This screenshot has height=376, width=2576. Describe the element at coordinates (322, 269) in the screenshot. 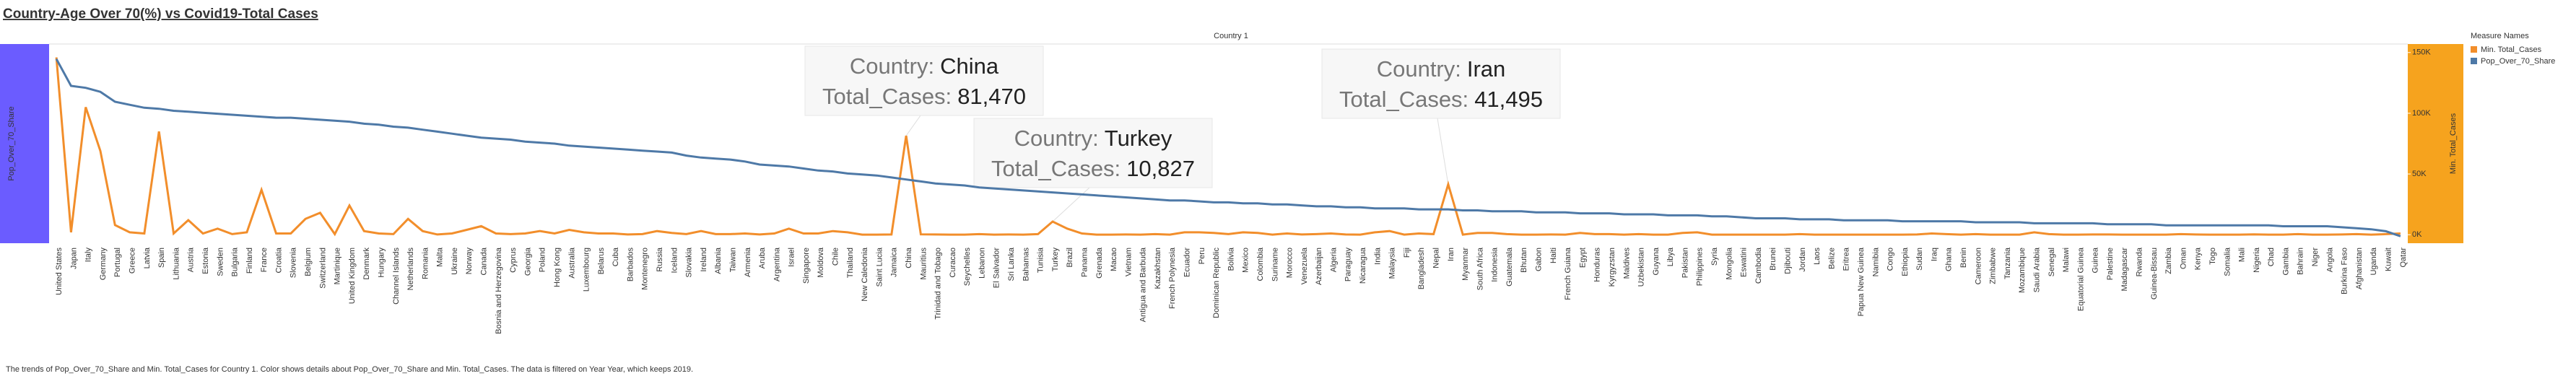

I see `x-tick-label: Switzerland` at that location.